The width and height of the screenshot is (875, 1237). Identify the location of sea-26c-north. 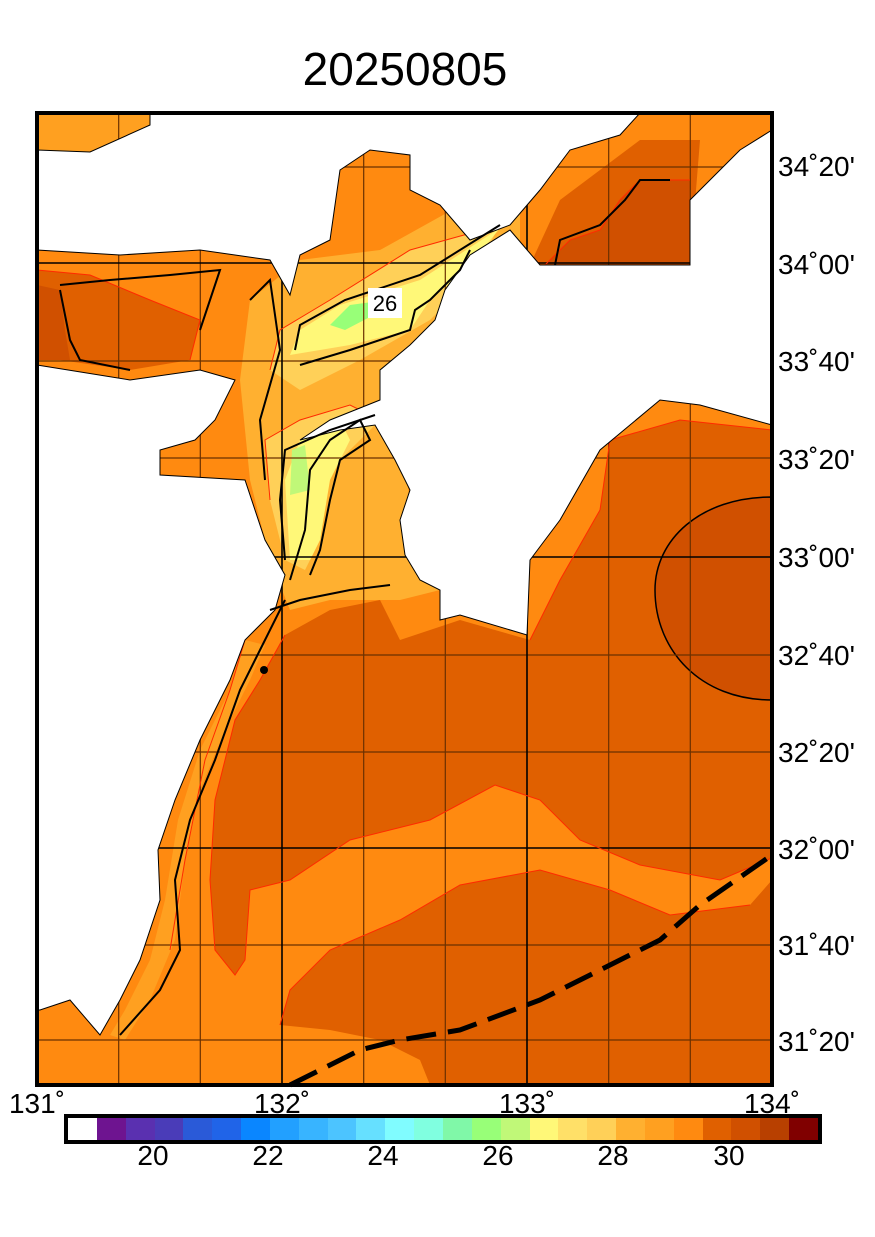
(351, 316).